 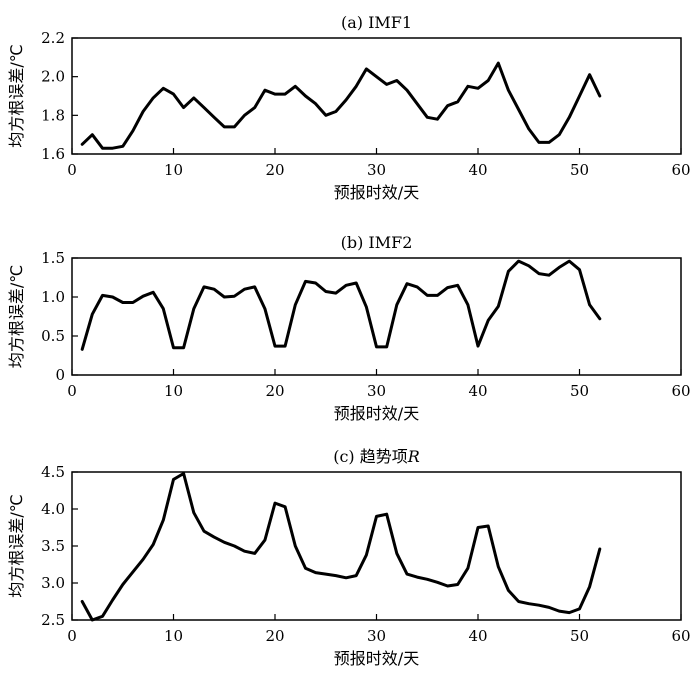 I want to click on y-tick-label: 4.0, so click(x=53, y=509).